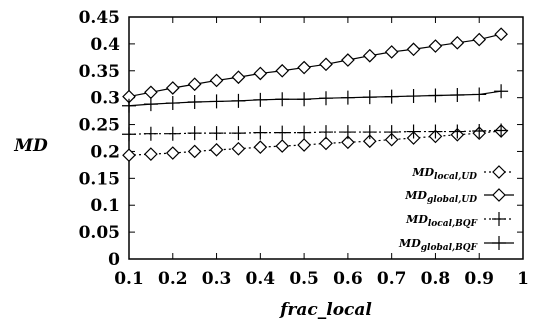 The image size is (538, 321). What do you see at coordinates (105, 152) in the screenshot?
I see `y-tick-label: 0.2` at bounding box center [105, 152].